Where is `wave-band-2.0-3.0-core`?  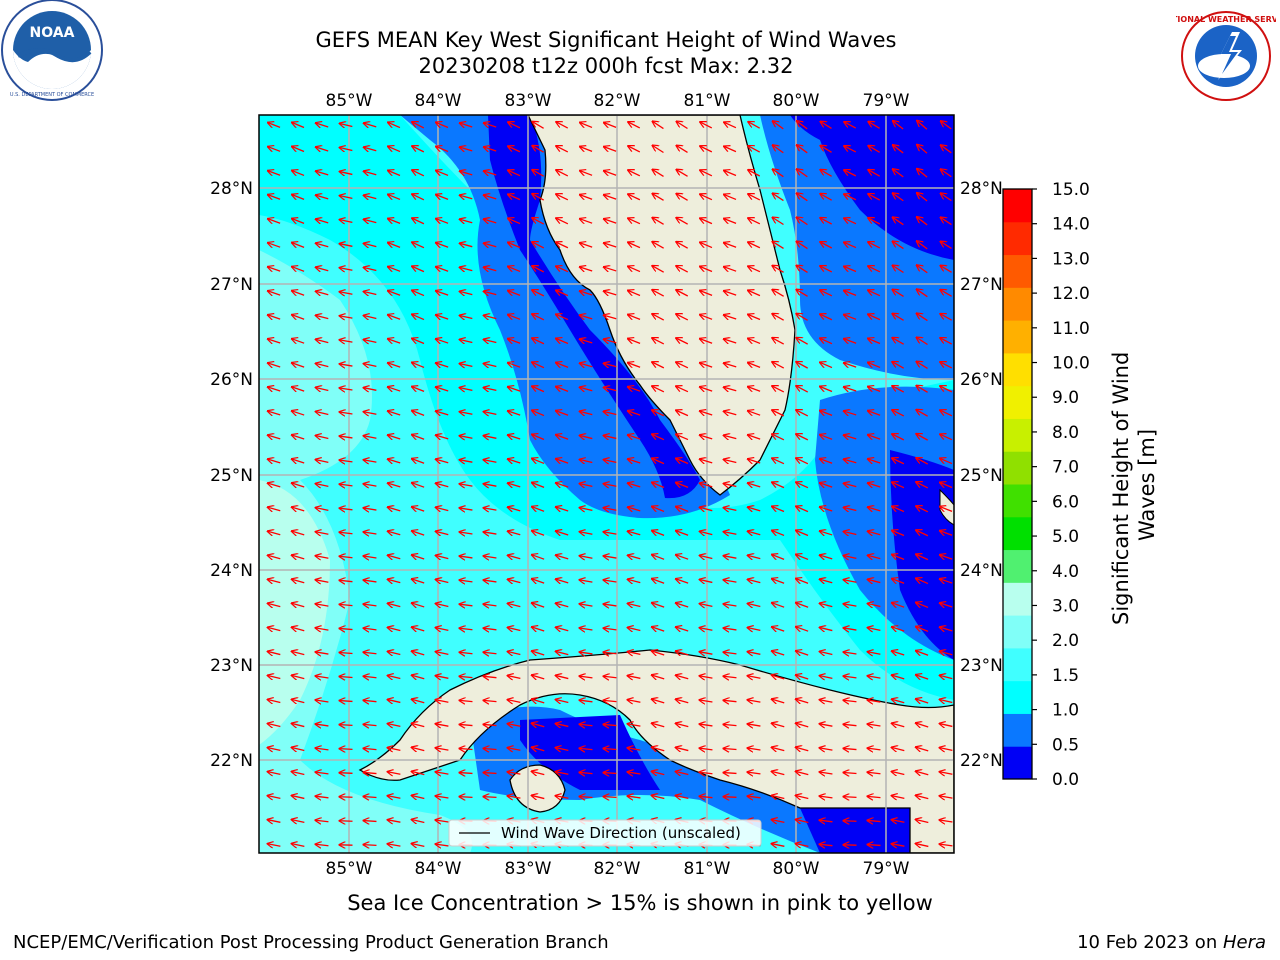 wave-band-2.0-3.0-core is located at coordinates (294, 612).